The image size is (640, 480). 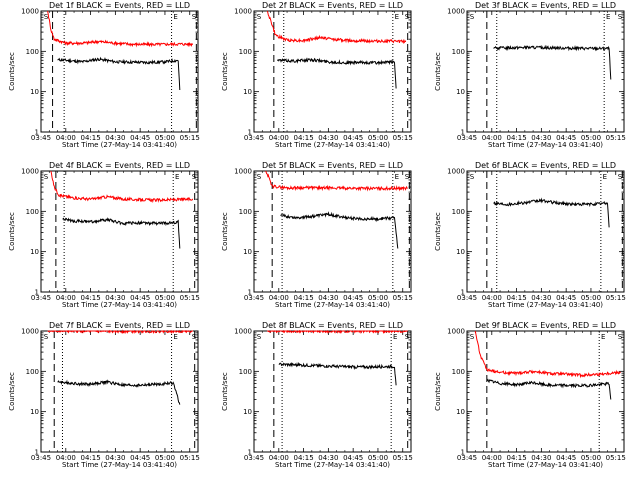 What do you see at coordinates (119, 5) in the screenshot?
I see `panel-title: Det 1f BLACK = Events, RED = LLD` at bounding box center [119, 5].